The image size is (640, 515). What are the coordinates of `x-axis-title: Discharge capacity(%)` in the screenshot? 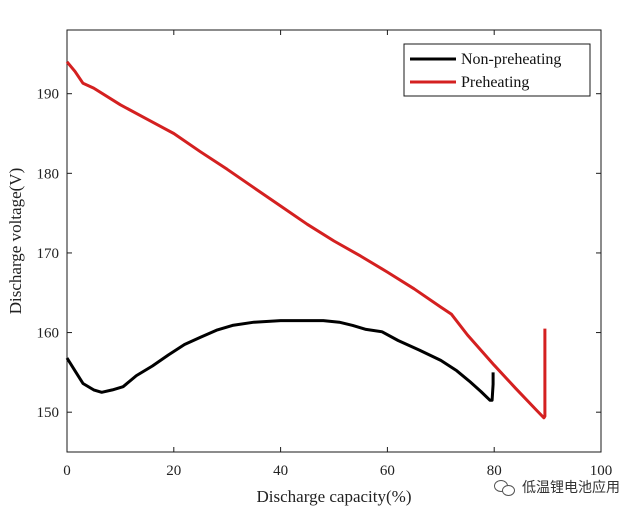 It's located at (334, 496).